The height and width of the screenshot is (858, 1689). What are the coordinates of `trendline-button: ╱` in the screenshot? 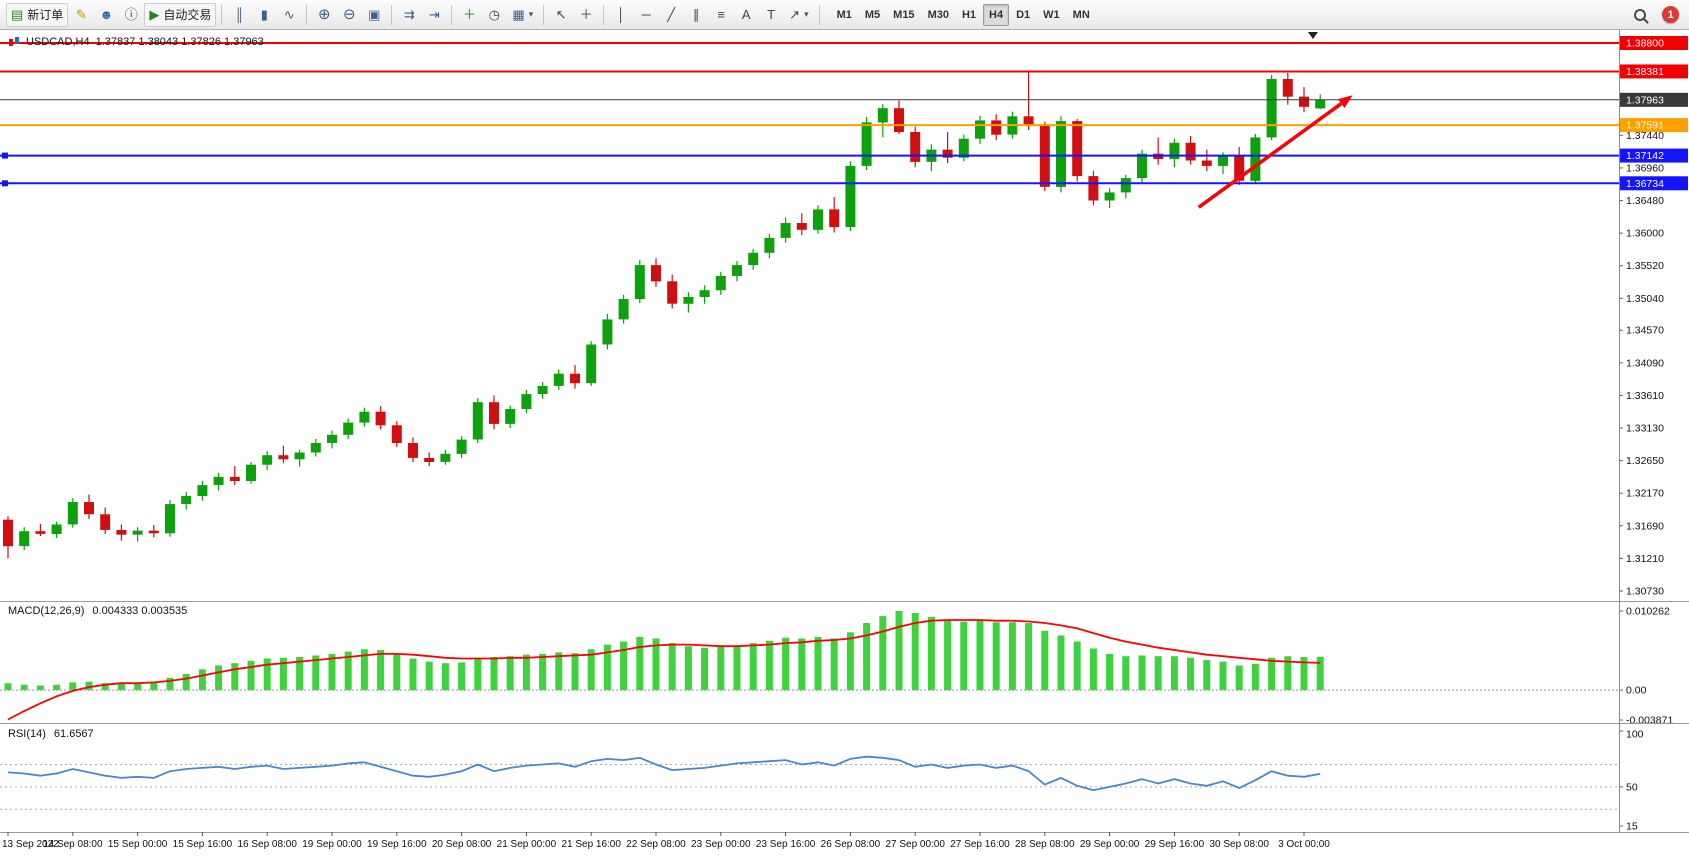 It's located at (671, 15).